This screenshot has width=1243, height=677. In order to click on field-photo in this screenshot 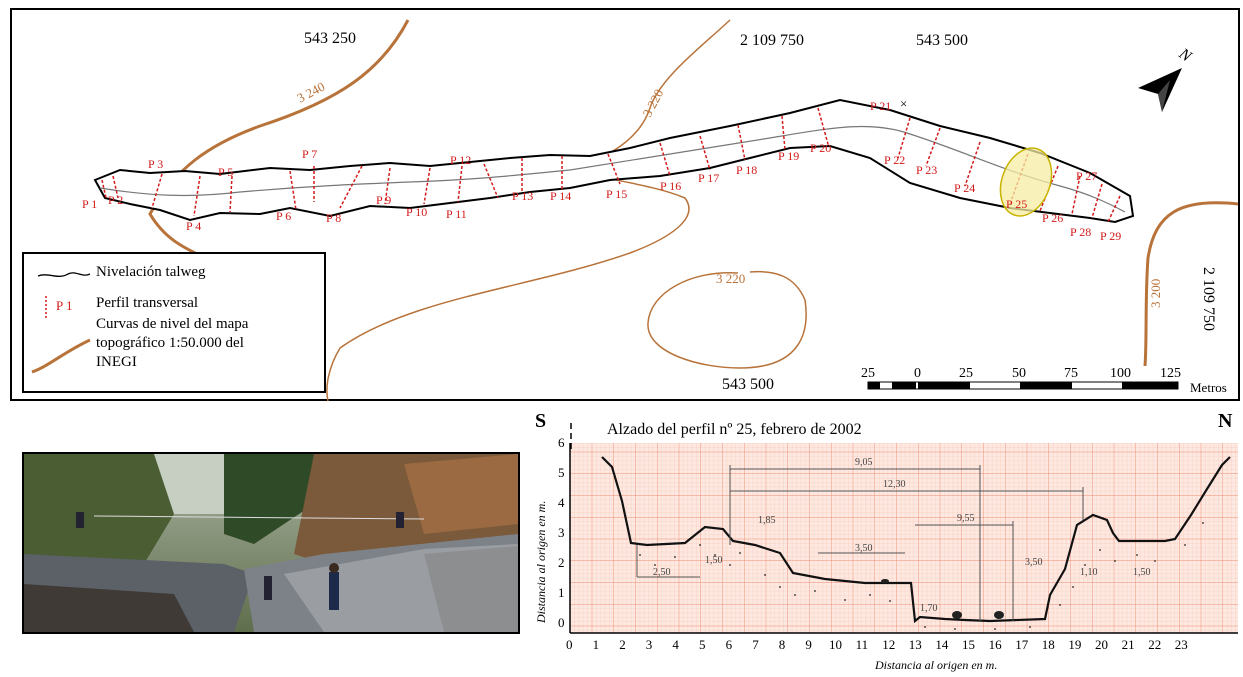, I will do `click(271, 543)`.